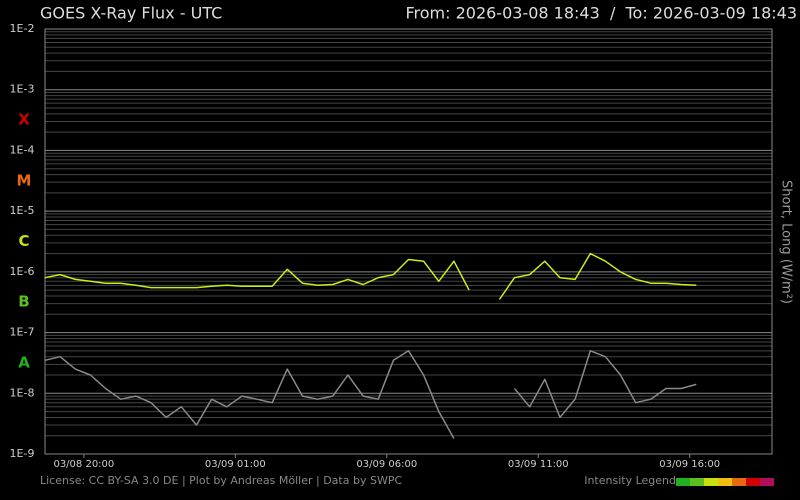 This screenshot has height=500, width=800. I want to click on y-tick-label: 1E-7, so click(22, 332).